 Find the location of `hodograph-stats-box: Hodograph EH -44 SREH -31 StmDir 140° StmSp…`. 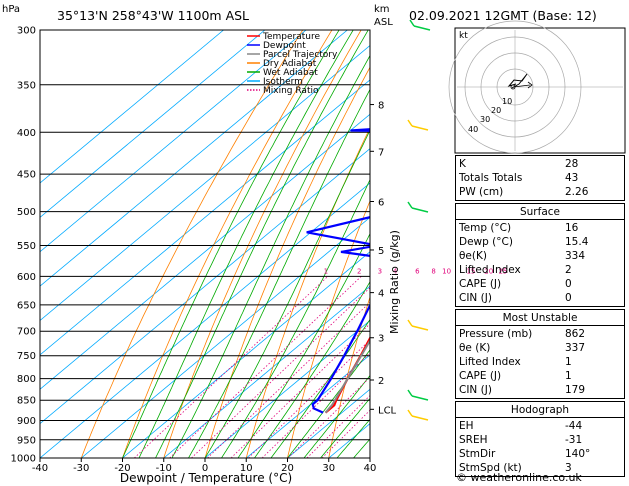

hodograph-stats-box: Hodograph EH -44 SREH -31 StmDir 140° StmSp… is located at coordinates (540, 439).